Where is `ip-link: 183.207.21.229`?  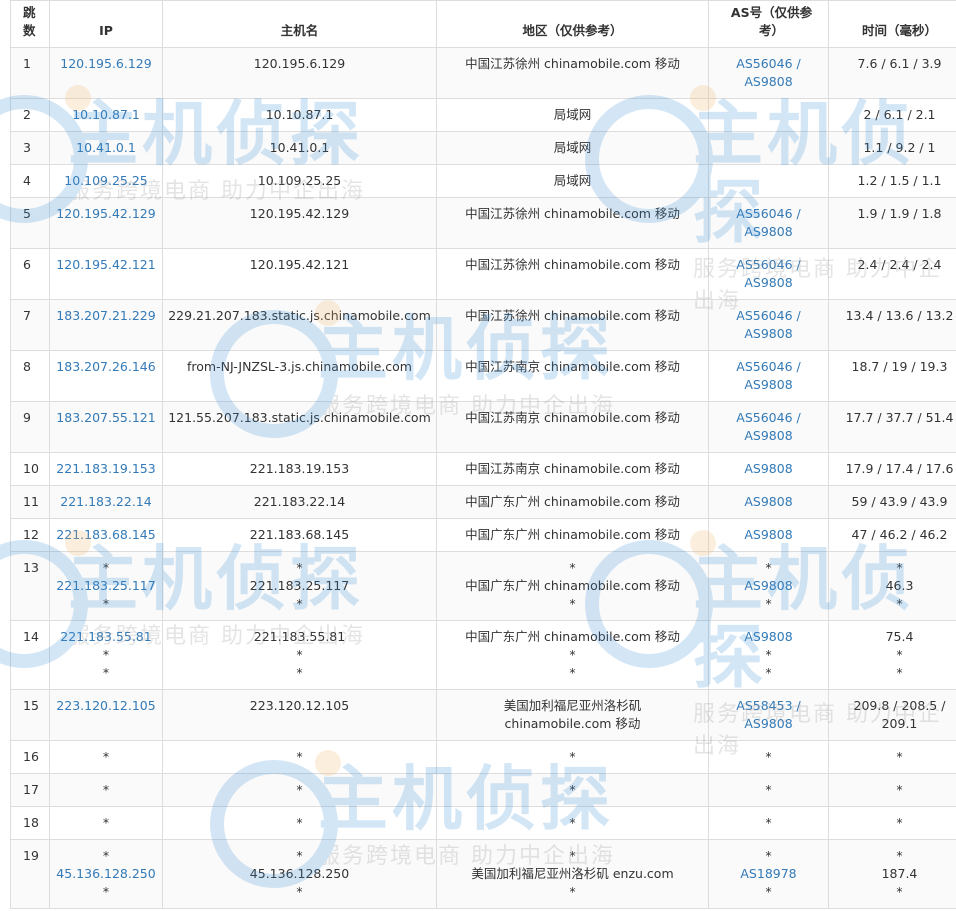
ip-link: 183.207.21.229 is located at coordinates (106, 315).